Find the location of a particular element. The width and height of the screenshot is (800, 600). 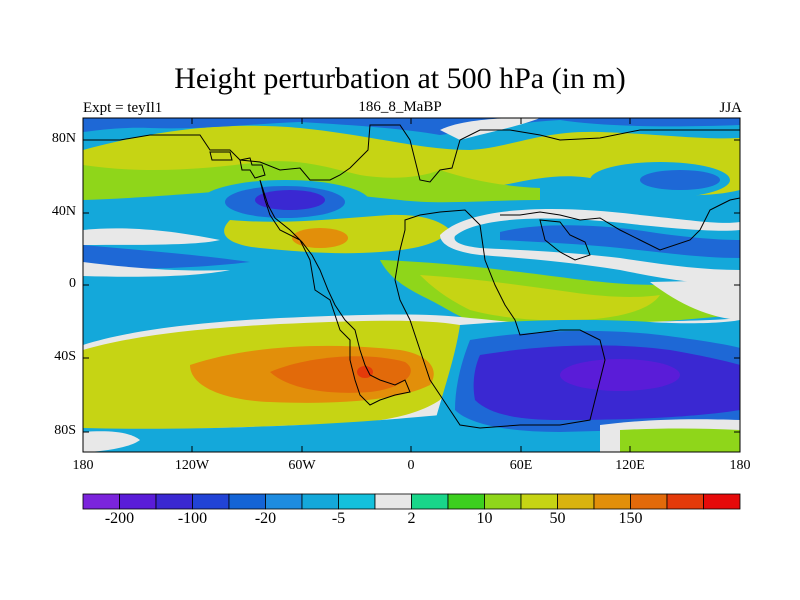

colorbar-label: -100 is located at coordinates (192, 518).